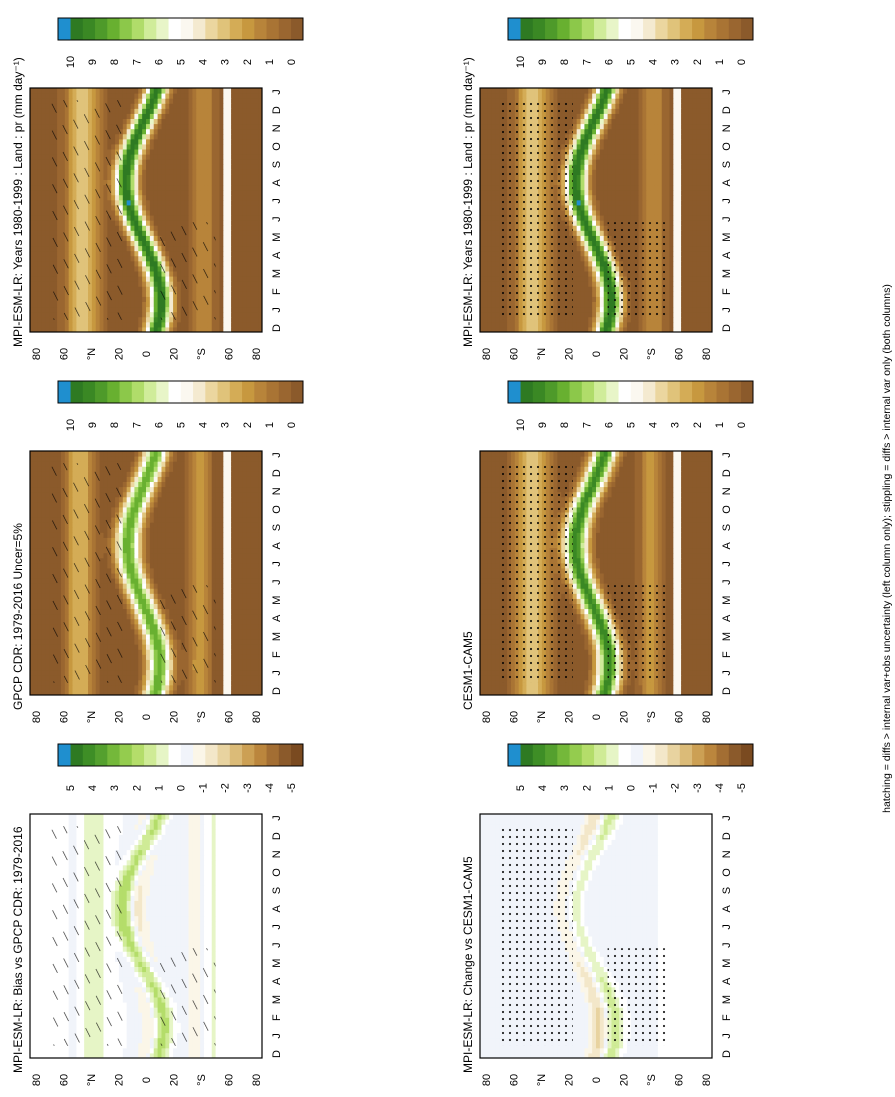 This screenshot has width=895, height=1097. Describe the element at coordinates (37, 354) in the screenshot. I see `lat-tick-label: 80` at that location.